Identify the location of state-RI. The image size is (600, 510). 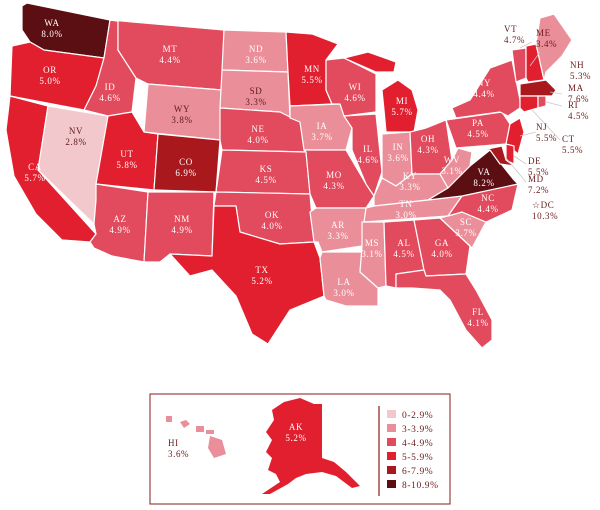
(542, 102).